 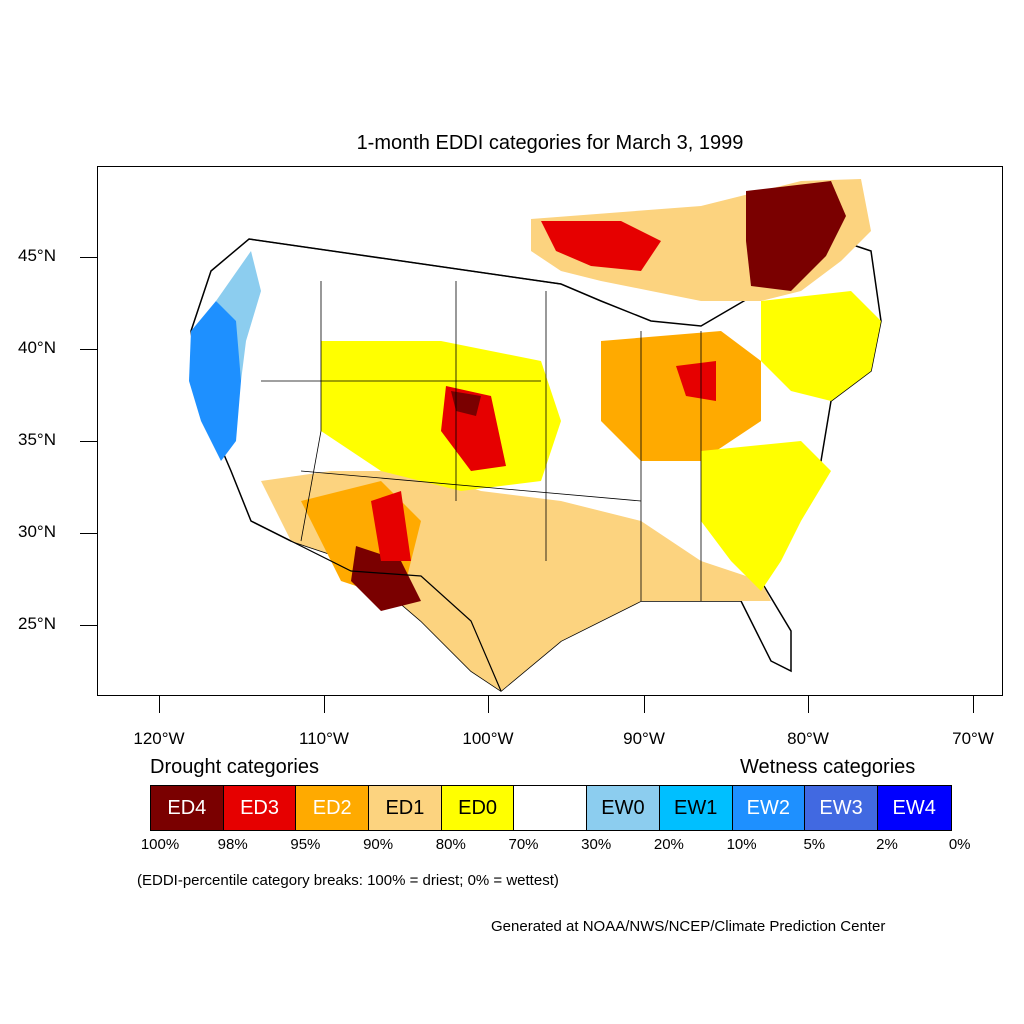 What do you see at coordinates (405, 808) in the screenshot?
I see `legend-cell-ed1: ED1` at bounding box center [405, 808].